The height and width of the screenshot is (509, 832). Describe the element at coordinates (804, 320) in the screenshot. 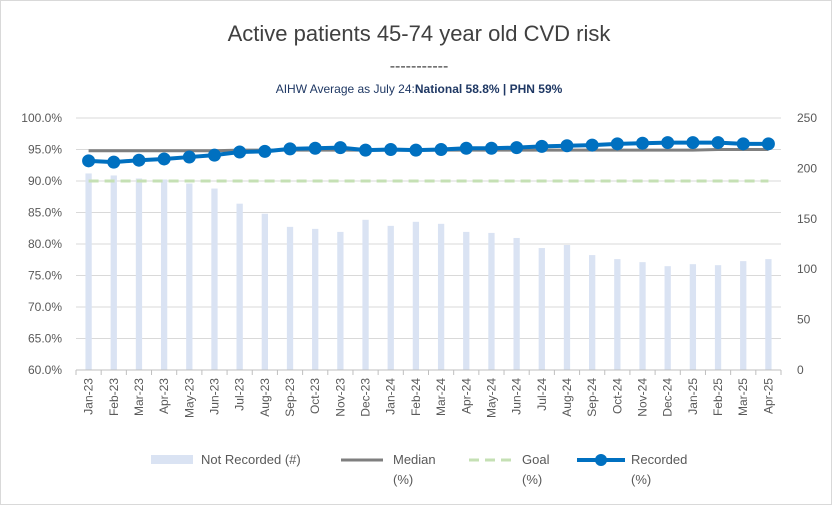

I see `y-right-tick-label: 50` at that location.